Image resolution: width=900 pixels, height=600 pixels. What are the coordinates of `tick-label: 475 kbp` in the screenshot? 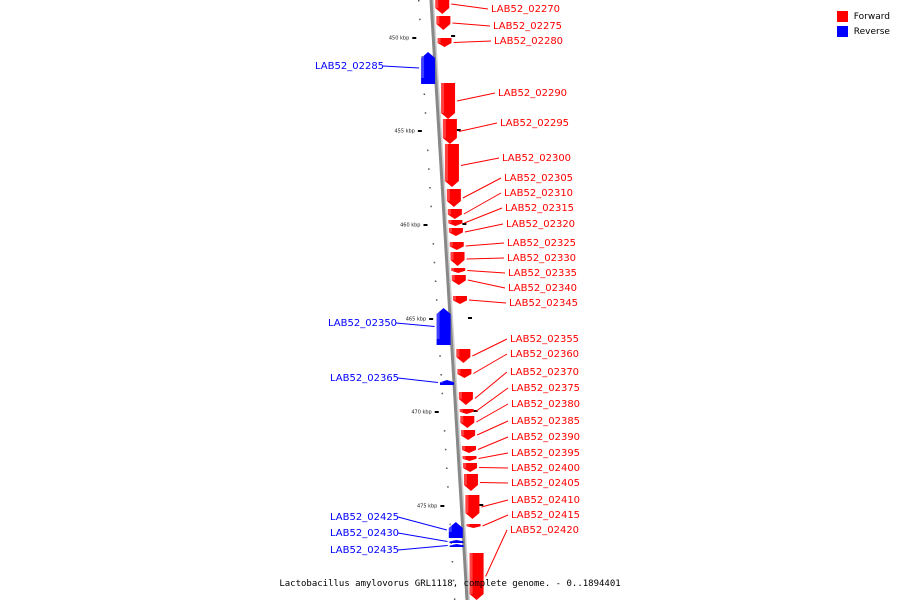 It's located at (427, 507).